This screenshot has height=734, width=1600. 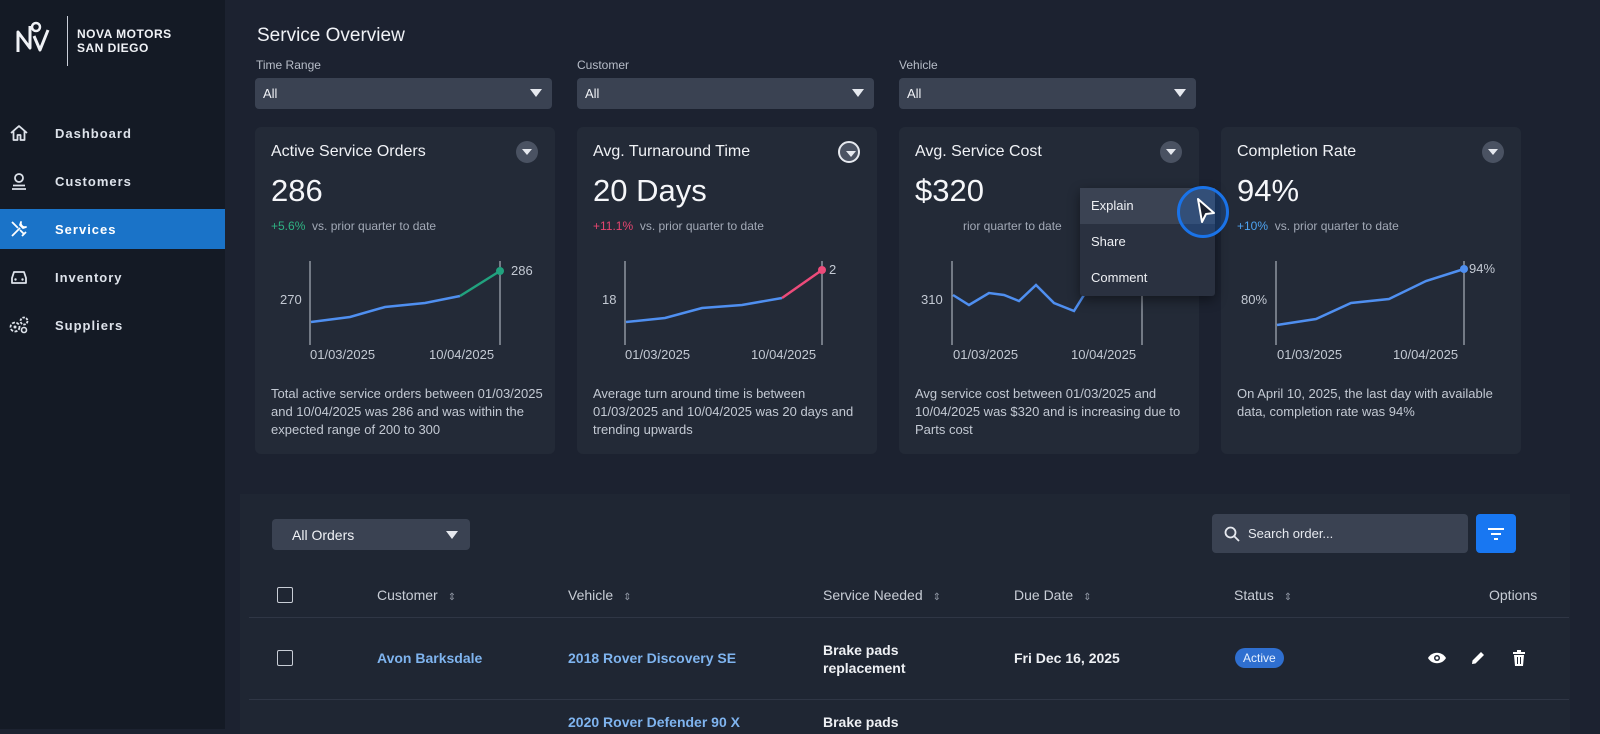 I want to click on row-checkbox, so click(x=285, y=658).